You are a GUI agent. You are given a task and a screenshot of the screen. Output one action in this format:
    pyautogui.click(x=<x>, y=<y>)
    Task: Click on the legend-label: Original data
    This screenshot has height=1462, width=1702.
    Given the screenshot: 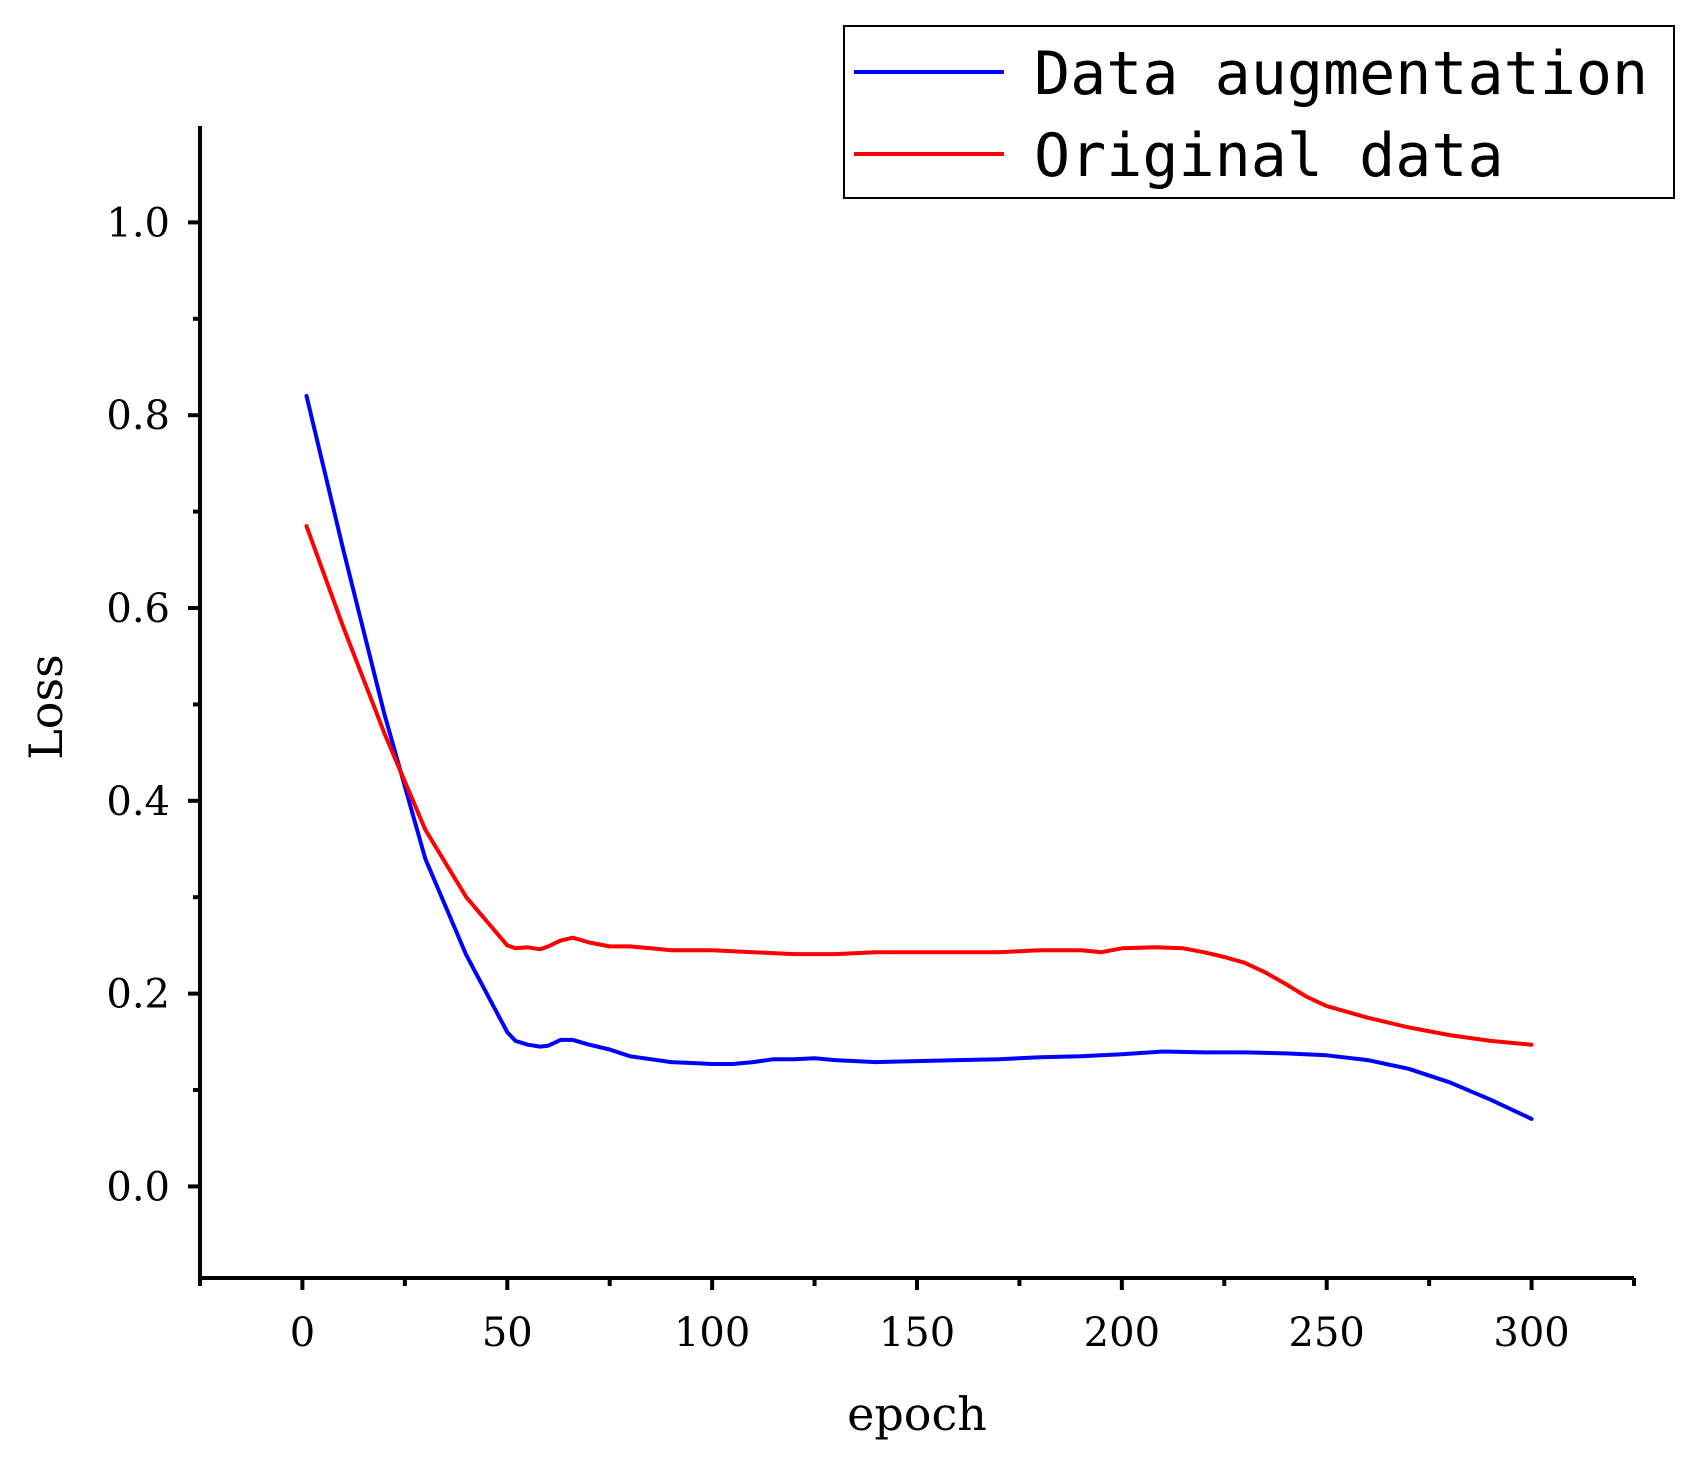 What is the action you would take?
    pyautogui.click(x=1269, y=156)
    